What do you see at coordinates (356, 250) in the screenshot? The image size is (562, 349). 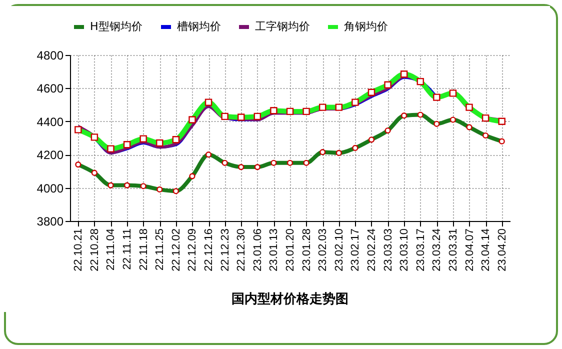 I see `x-tick-label: 23.02.17` at bounding box center [356, 250].